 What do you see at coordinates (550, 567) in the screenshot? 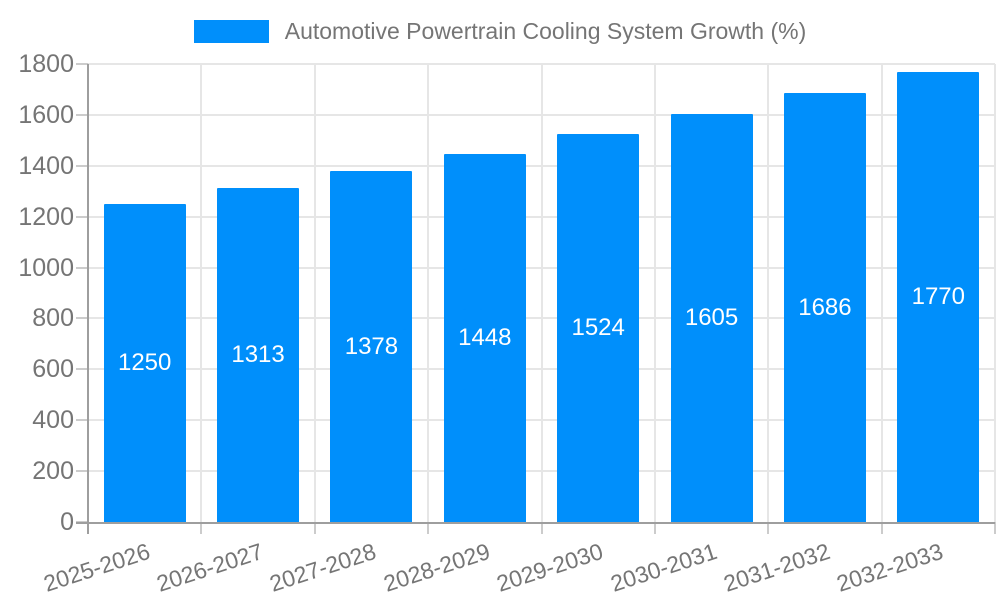
I see `x-tick-label: 2029-2030` at bounding box center [550, 567].